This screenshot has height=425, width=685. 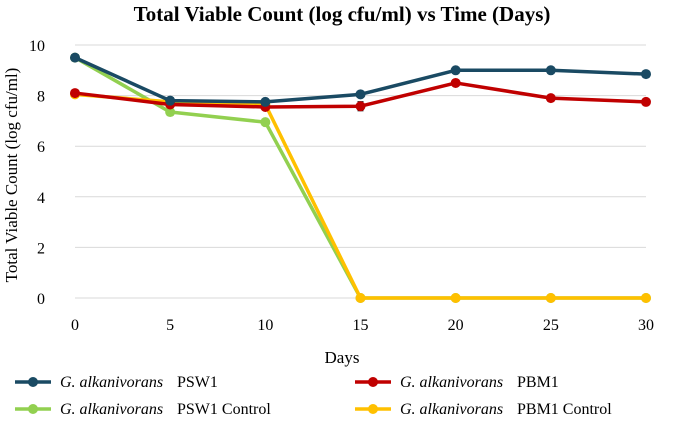 What do you see at coordinates (646, 325) in the screenshot?
I see `x-tick-label: 30` at bounding box center [646, 325].